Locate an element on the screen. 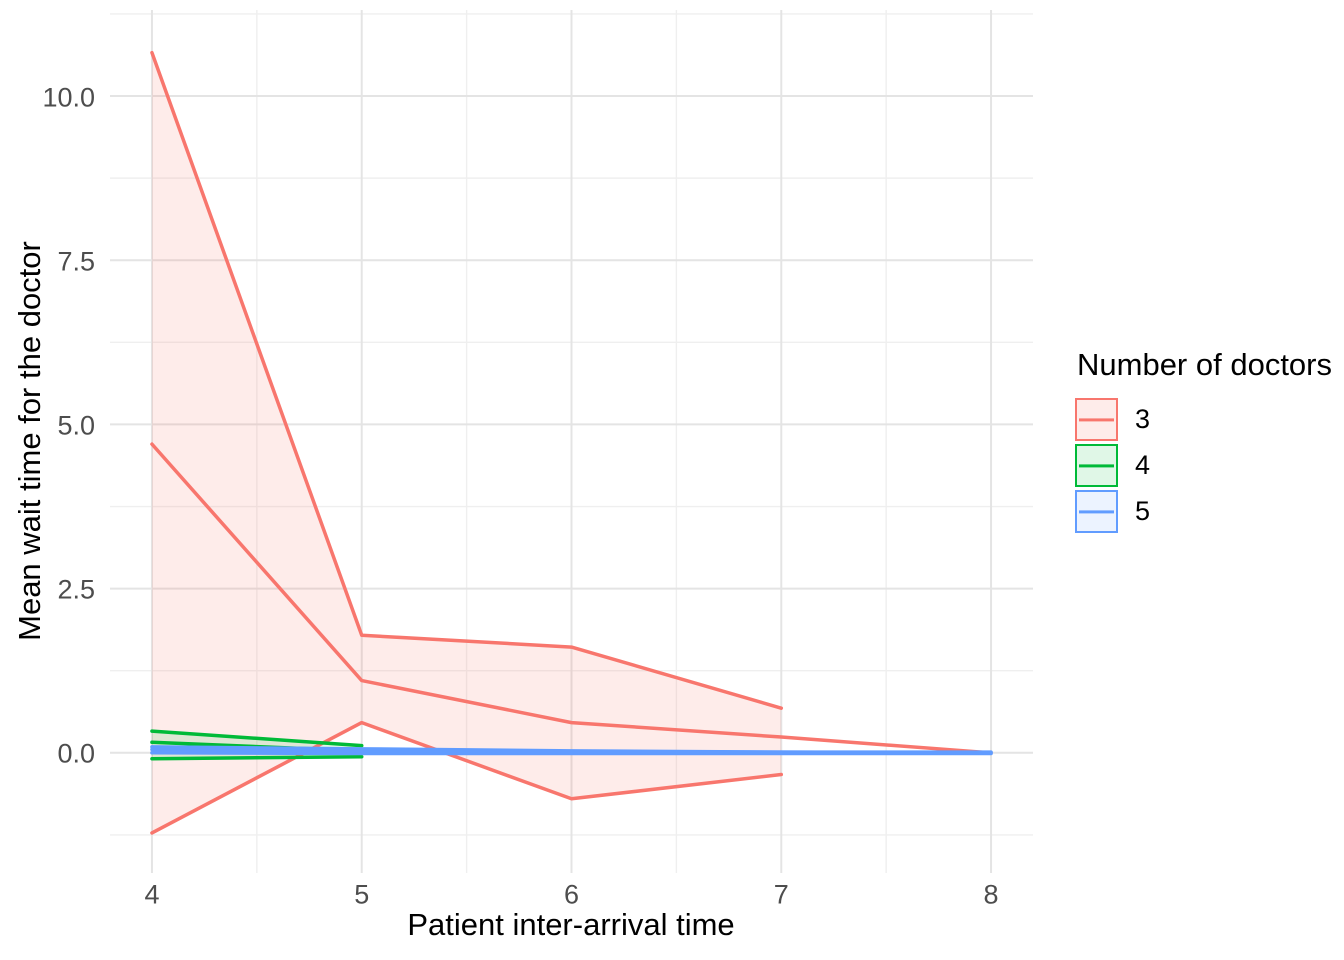  legend: Number of doctors 3 4 5 is located at coordinates (1203, 441).